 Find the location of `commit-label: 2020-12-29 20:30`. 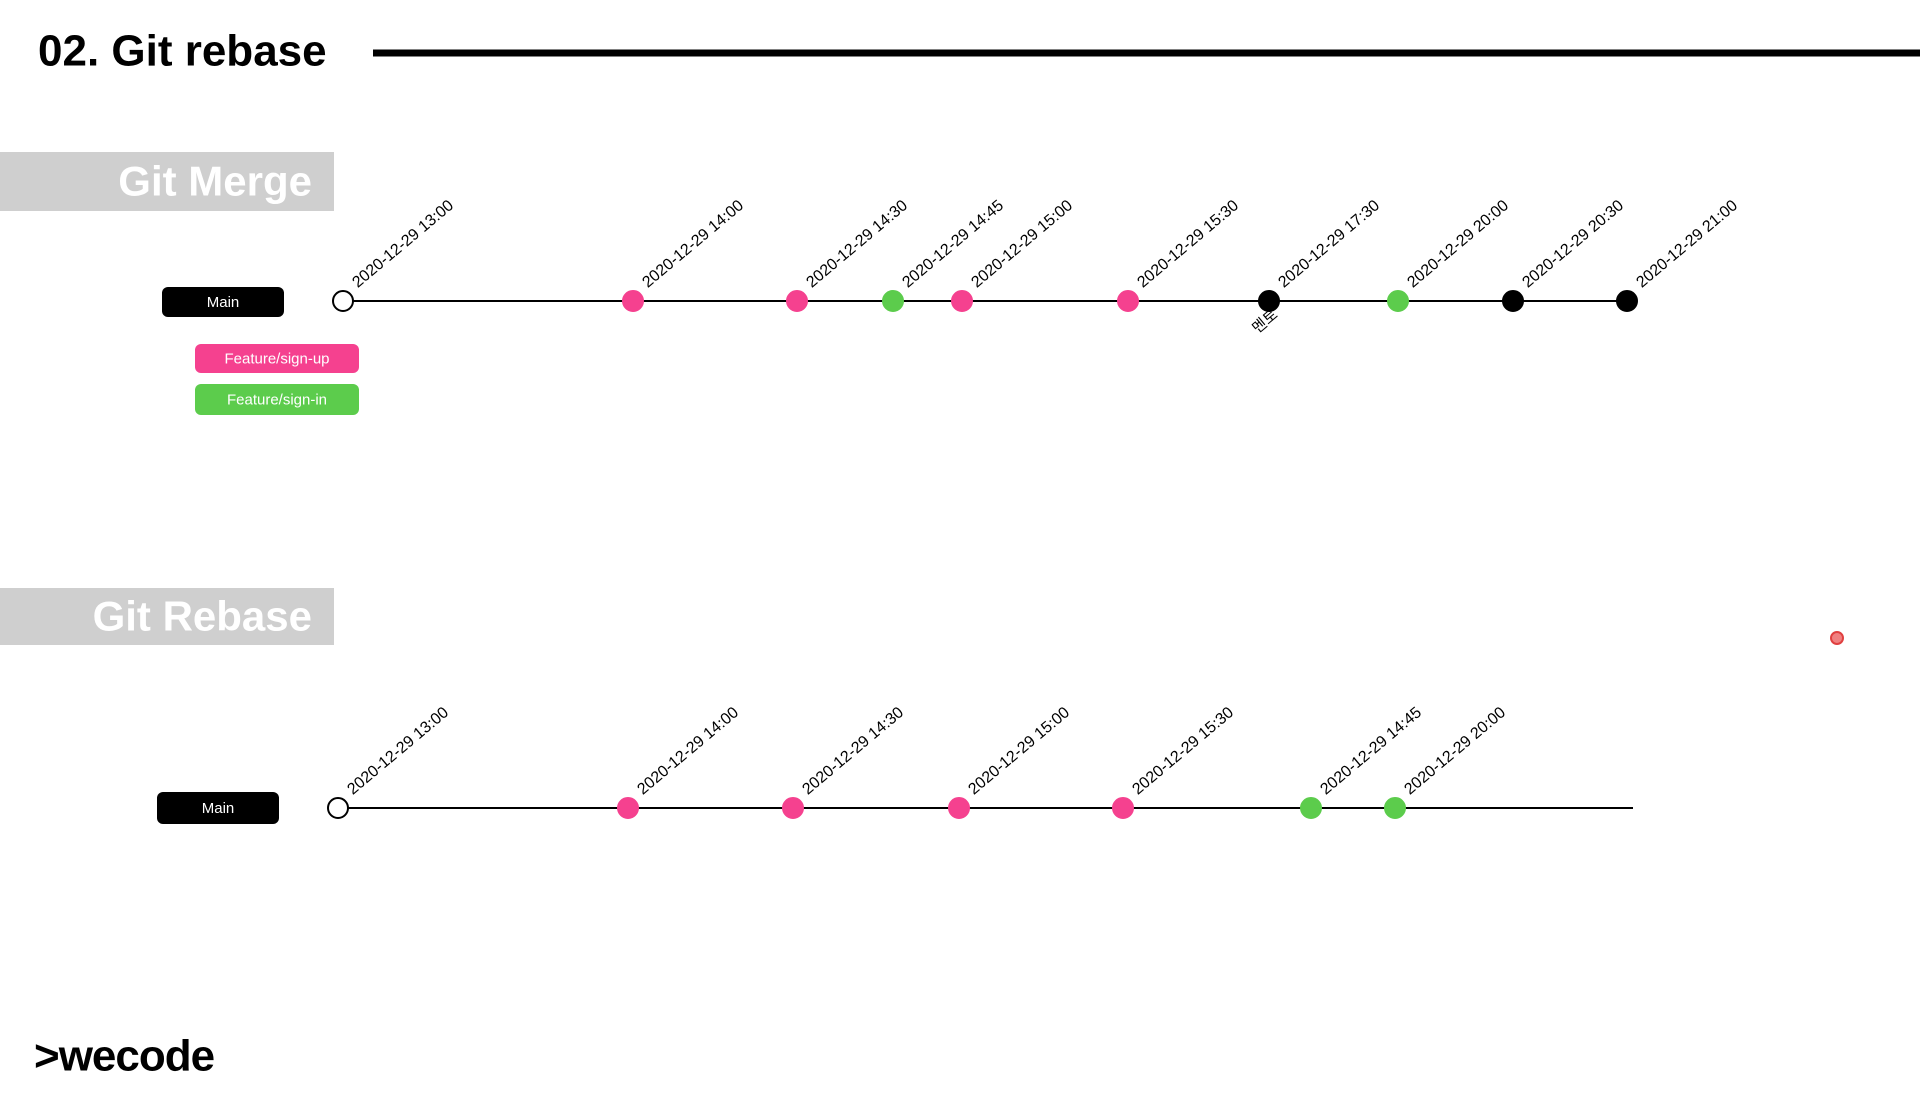

commit-label: 2020-12-29 20:30 is located at coordinates (1573, 244).